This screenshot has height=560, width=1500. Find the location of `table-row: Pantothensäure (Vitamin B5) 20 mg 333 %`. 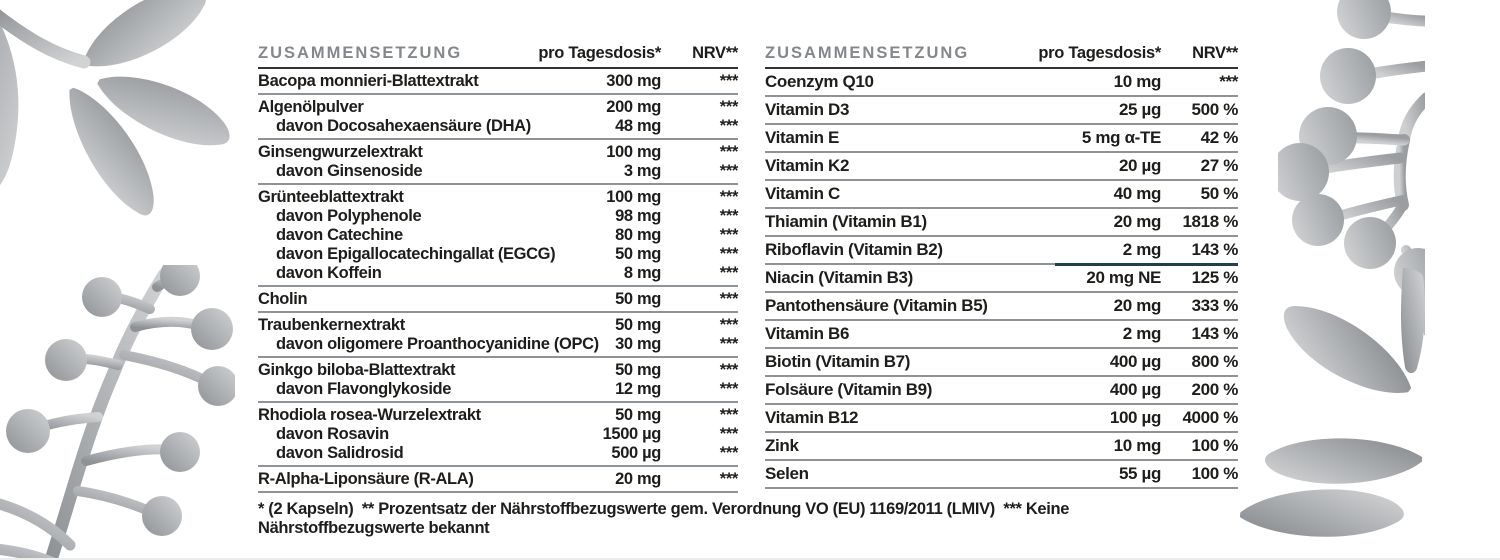

table-row: Pantothensäure (Vitamin B5) 20 mg 333 % is located at coordinates (1001, 306).